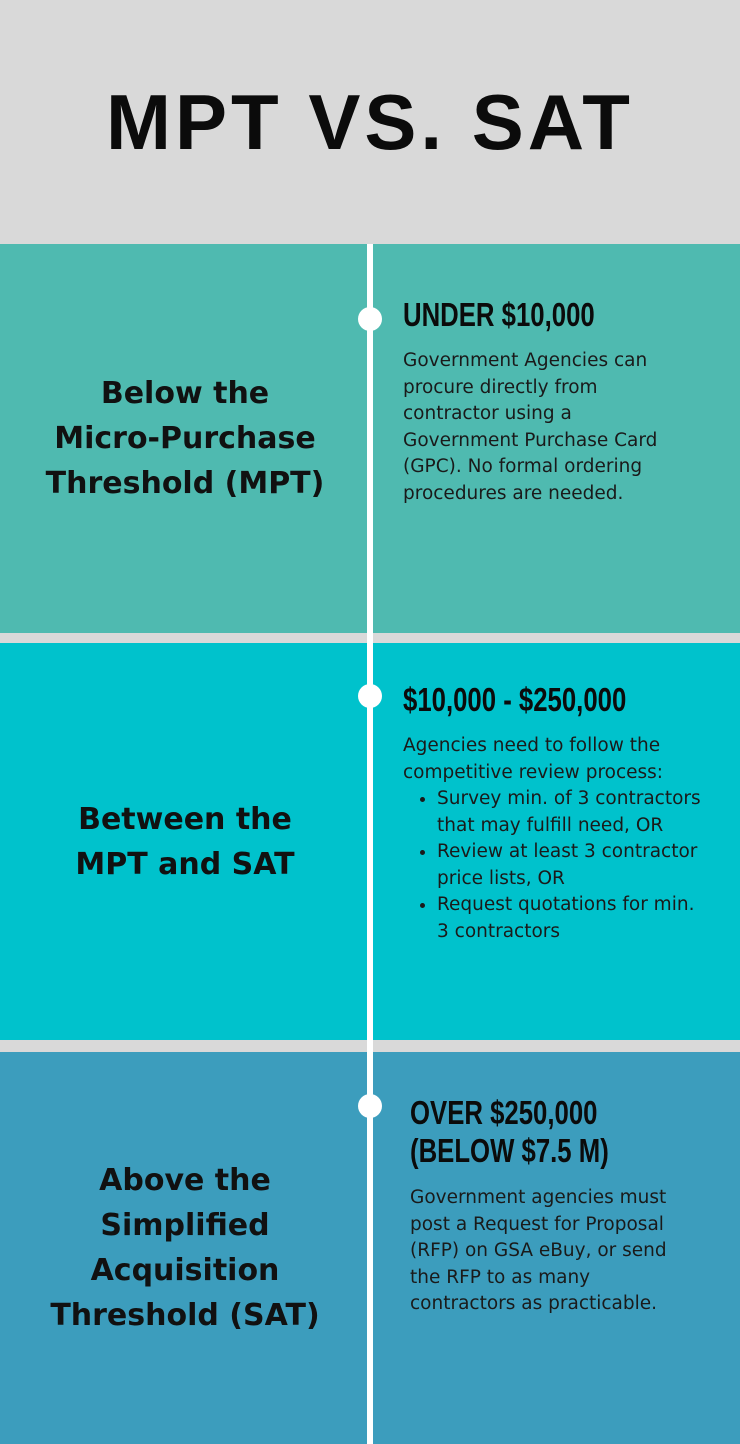 The image size is (740, 1444). Describe the element at coordinates (185, 1315) in the screenshot. I see `label-line: Threshold (SAT)` at that location.